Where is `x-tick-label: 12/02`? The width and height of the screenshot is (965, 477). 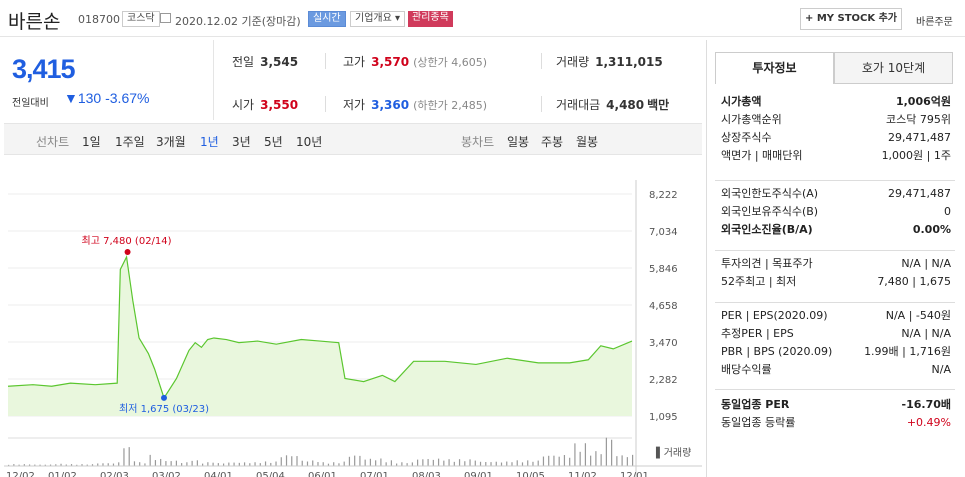 x-tick-label: 12/02 is located at coordinates (20, 474).